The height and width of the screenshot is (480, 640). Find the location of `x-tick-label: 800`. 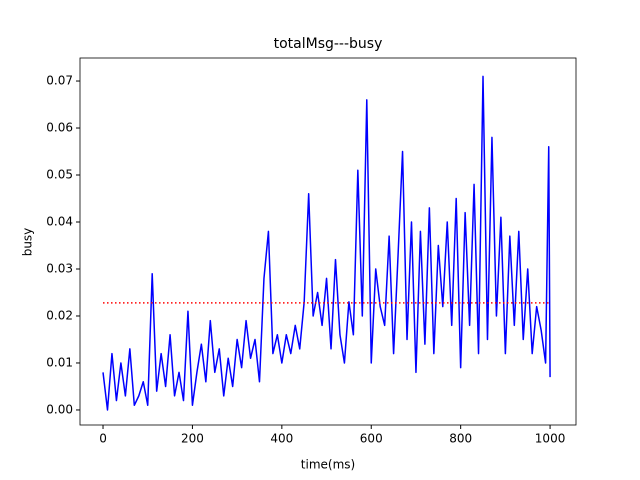

x-tick-label: 800 is located at coordinates (460, 439).